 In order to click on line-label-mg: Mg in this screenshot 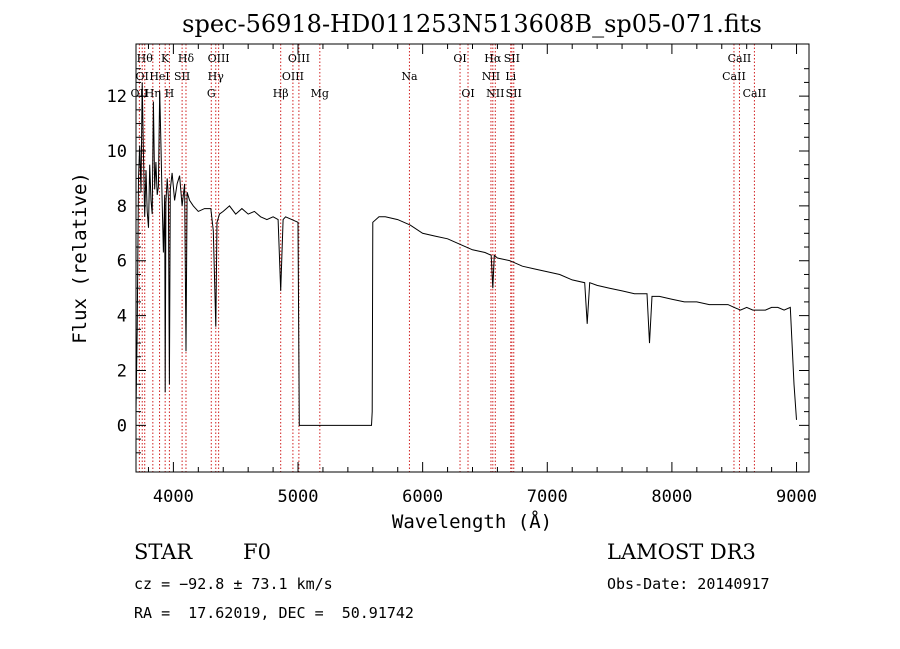, I will do `click(320, 93)`.